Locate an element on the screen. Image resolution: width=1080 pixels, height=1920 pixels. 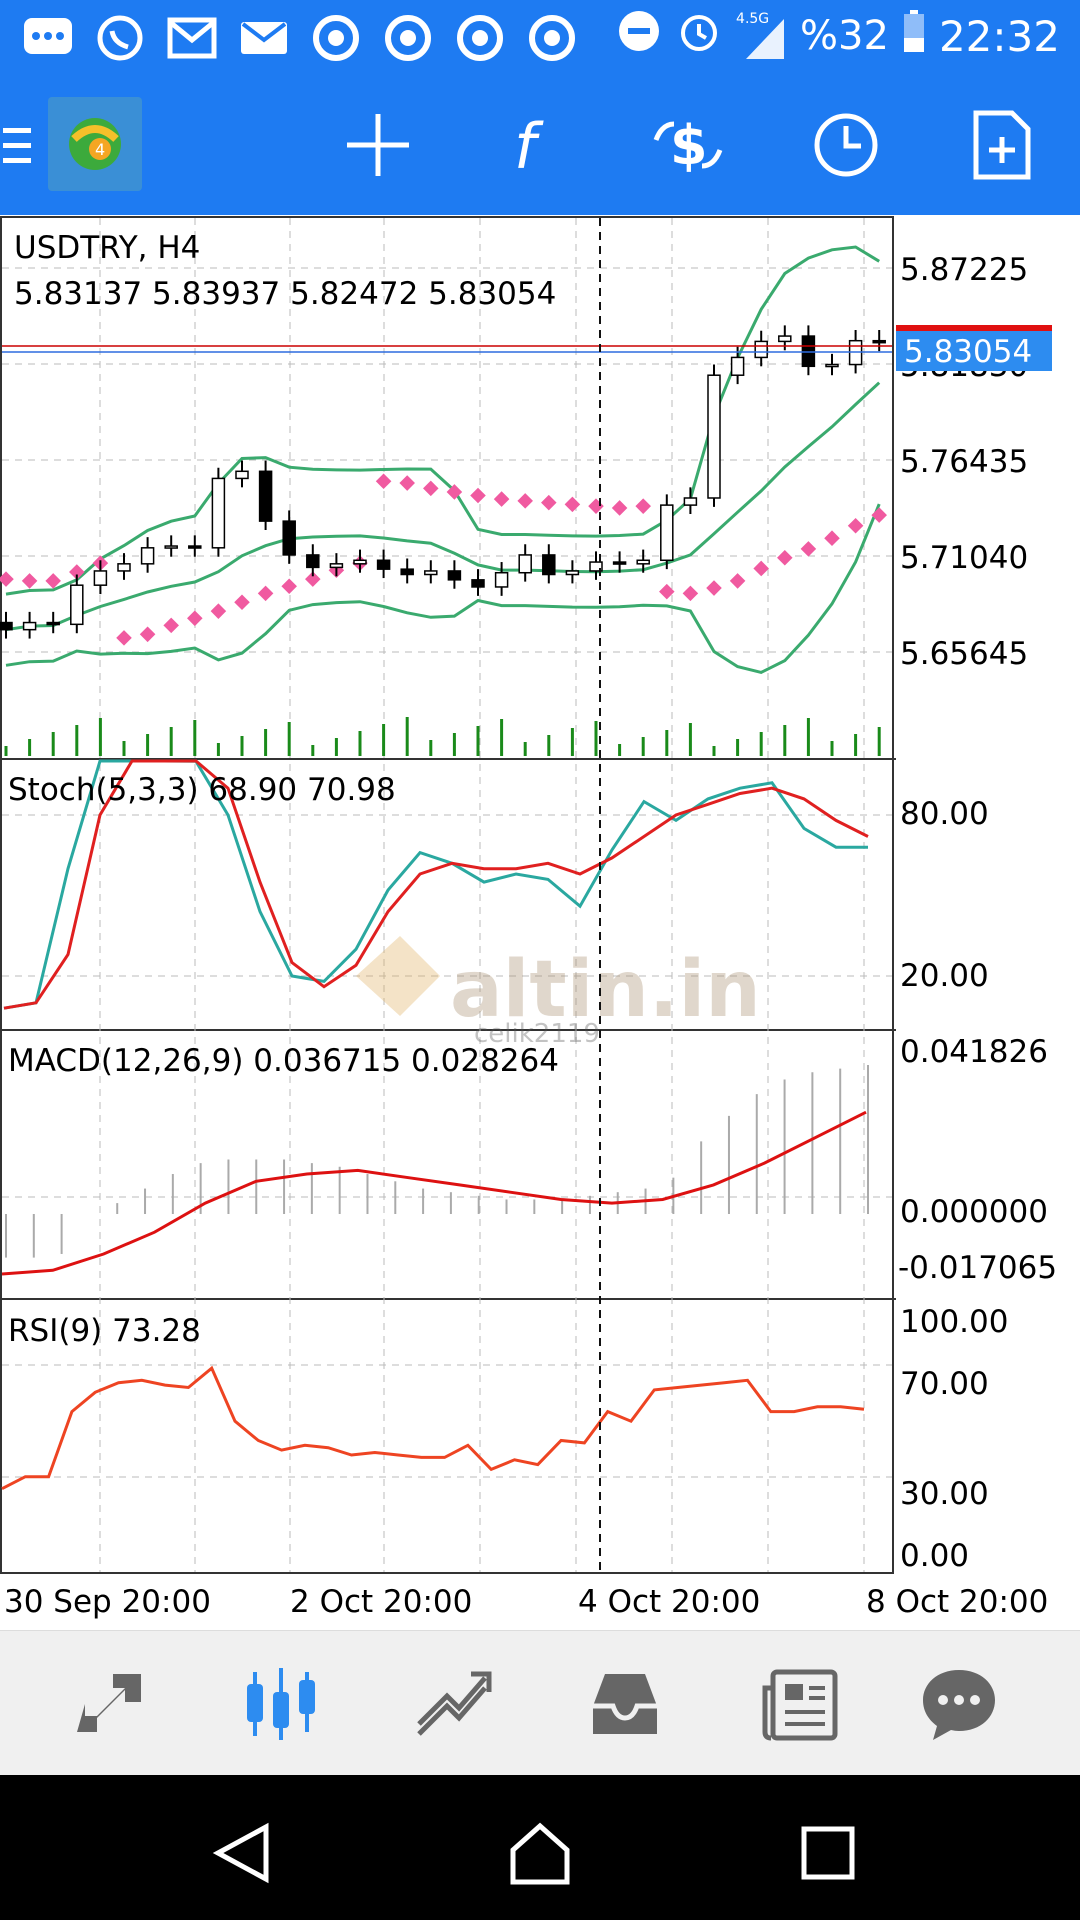
metatrader-logo: 4 is located at coordinates (95, 144).